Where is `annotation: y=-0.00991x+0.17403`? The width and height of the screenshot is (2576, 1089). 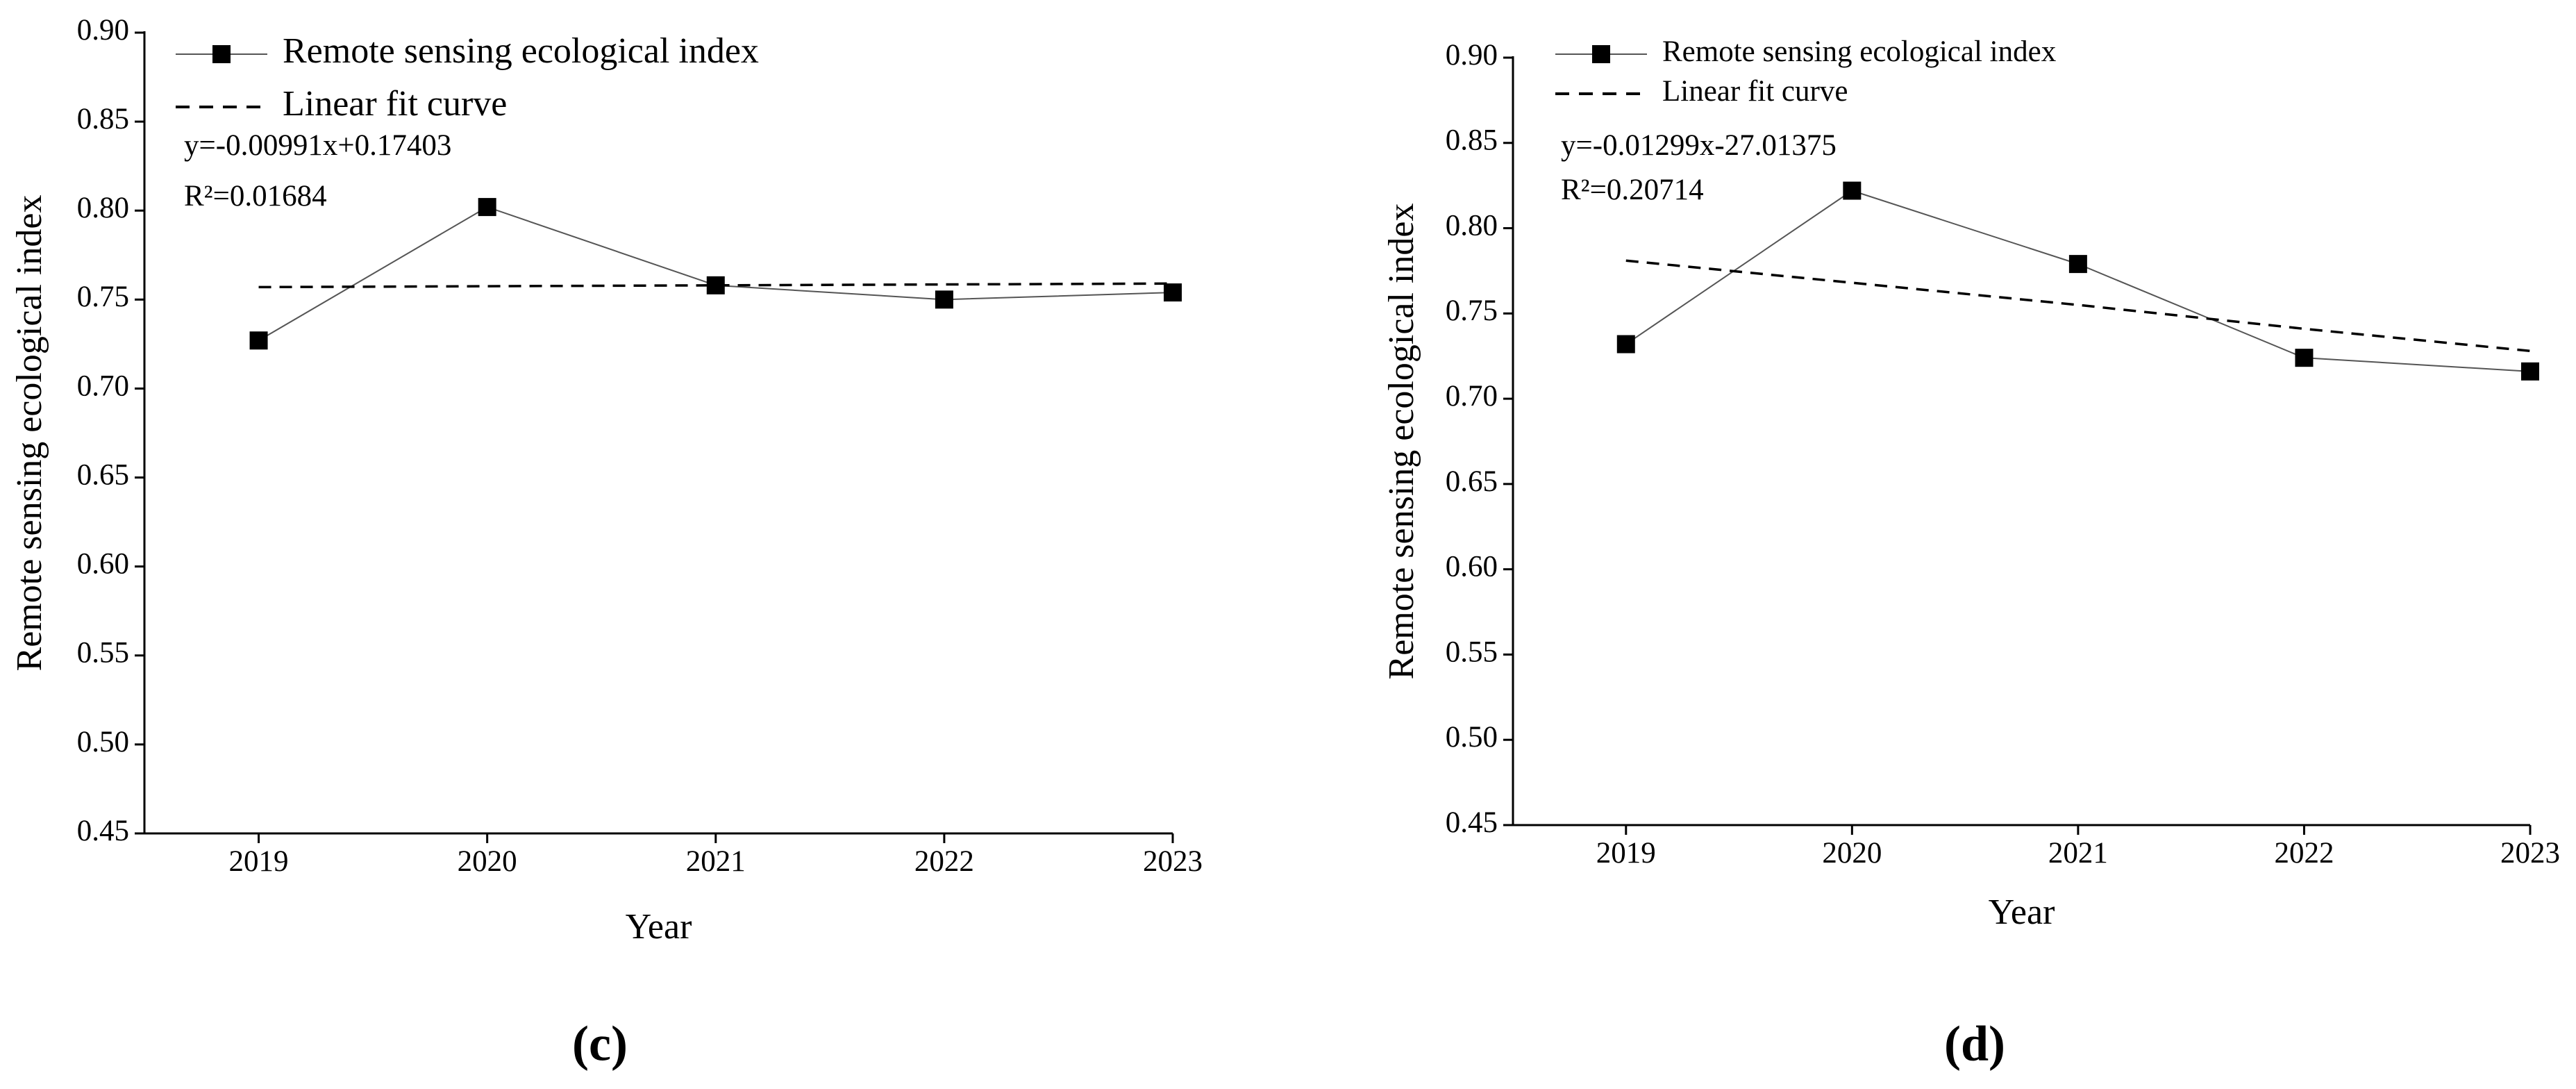
annotation: y=-0.00991x+0.17403 is located at coordinates (317, 145).